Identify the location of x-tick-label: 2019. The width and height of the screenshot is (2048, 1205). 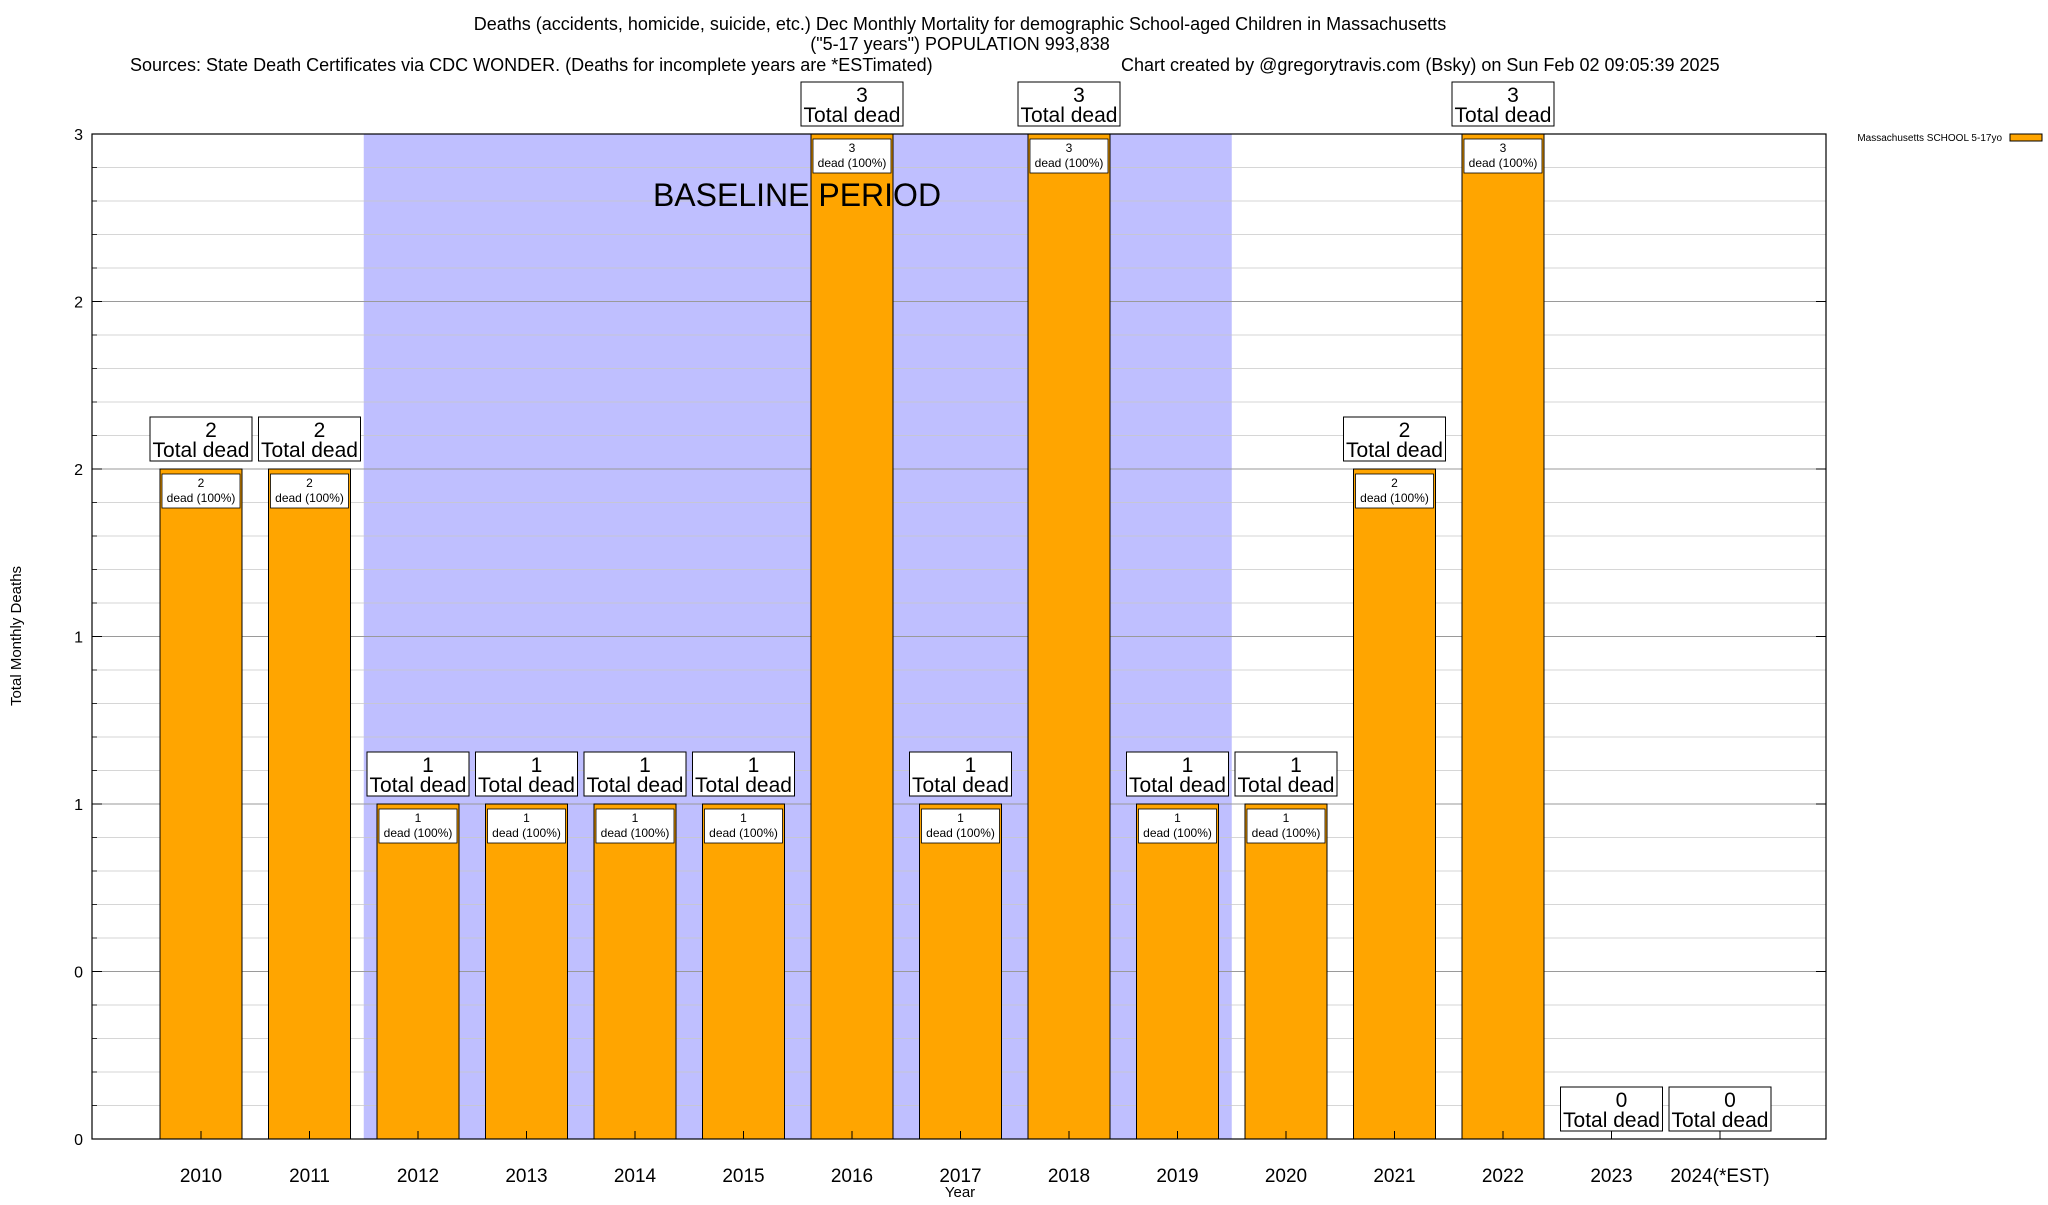
(1177, 1176).